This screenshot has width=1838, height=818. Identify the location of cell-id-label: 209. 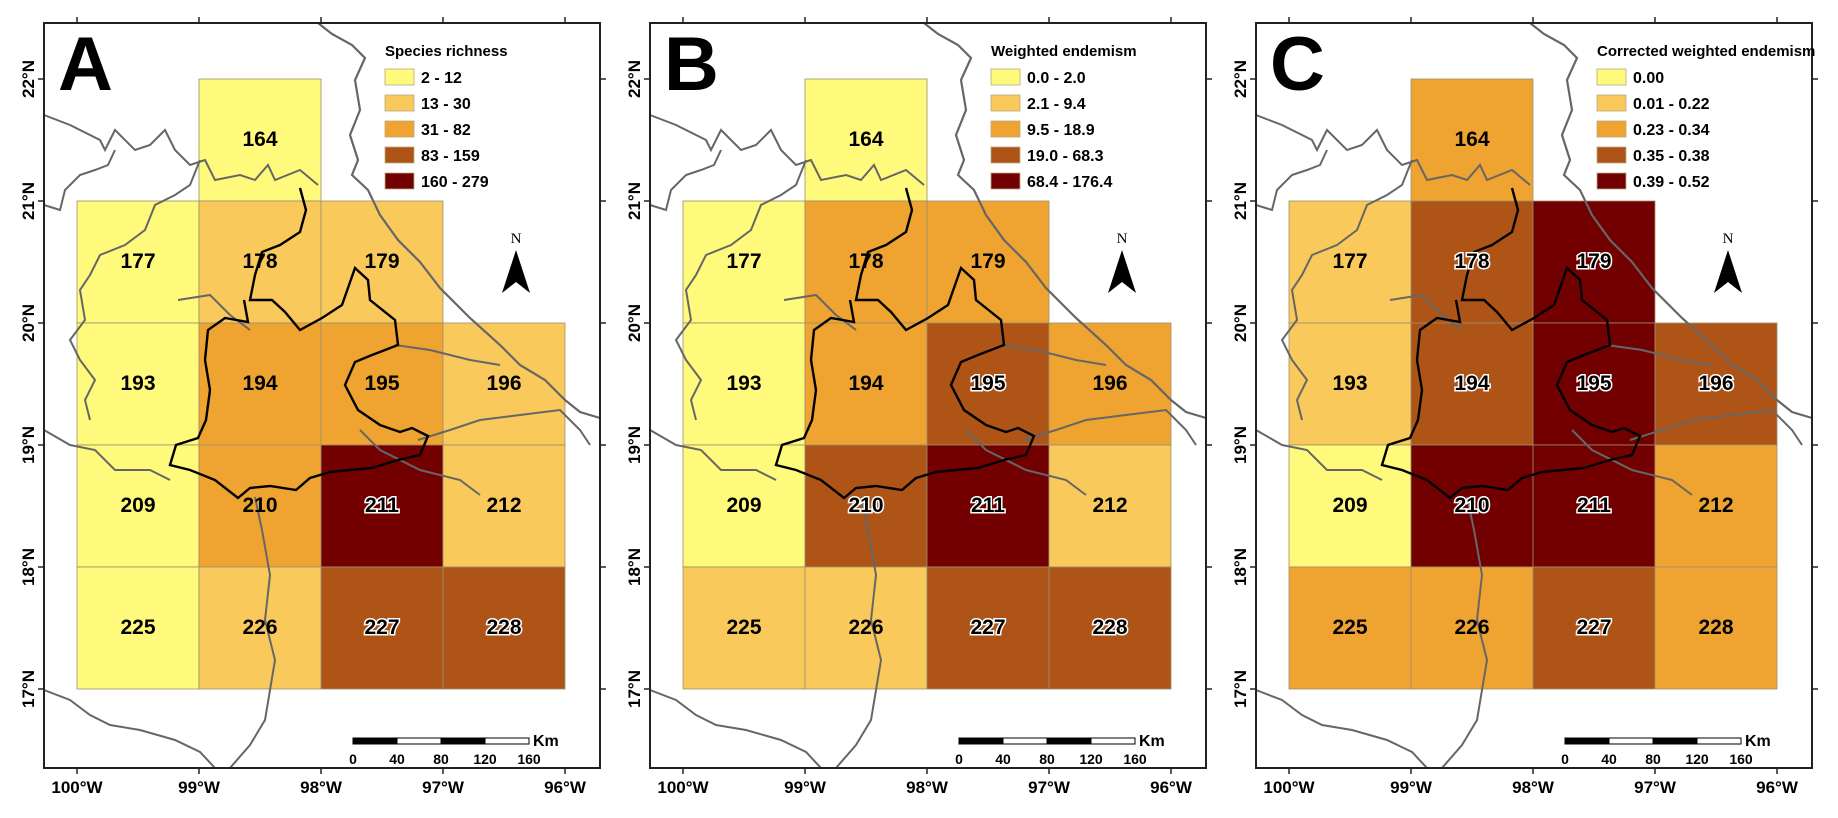
(137, 505).